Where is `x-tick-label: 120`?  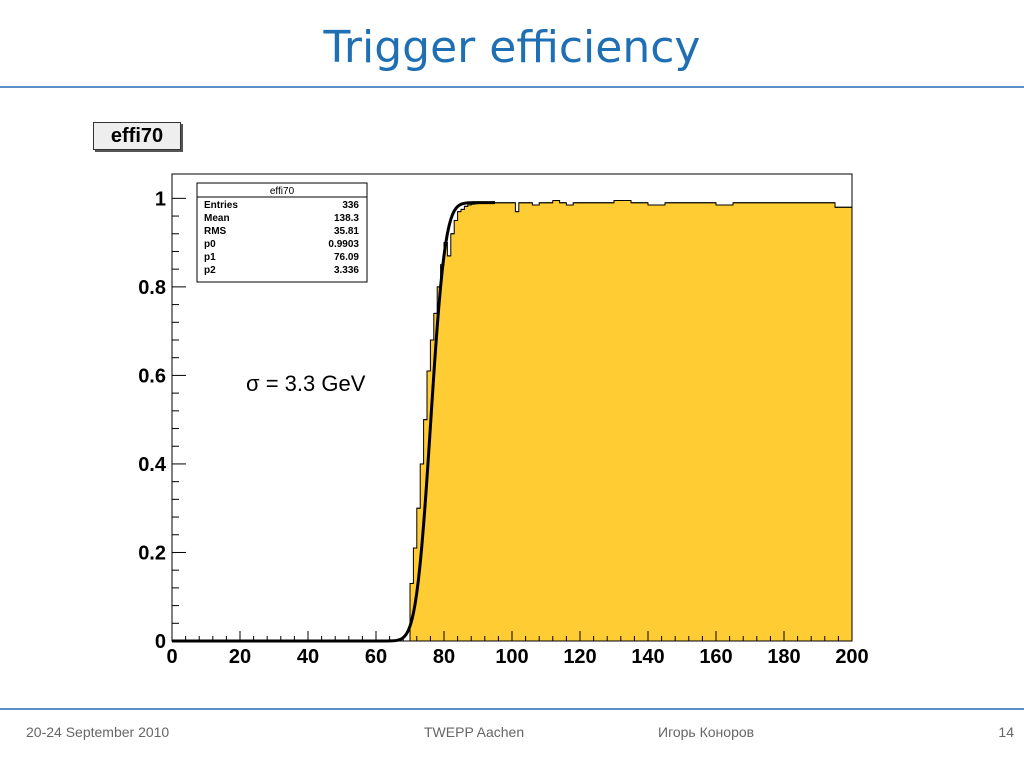
x-tick-label: 120 is located at coordinates (579, 657).